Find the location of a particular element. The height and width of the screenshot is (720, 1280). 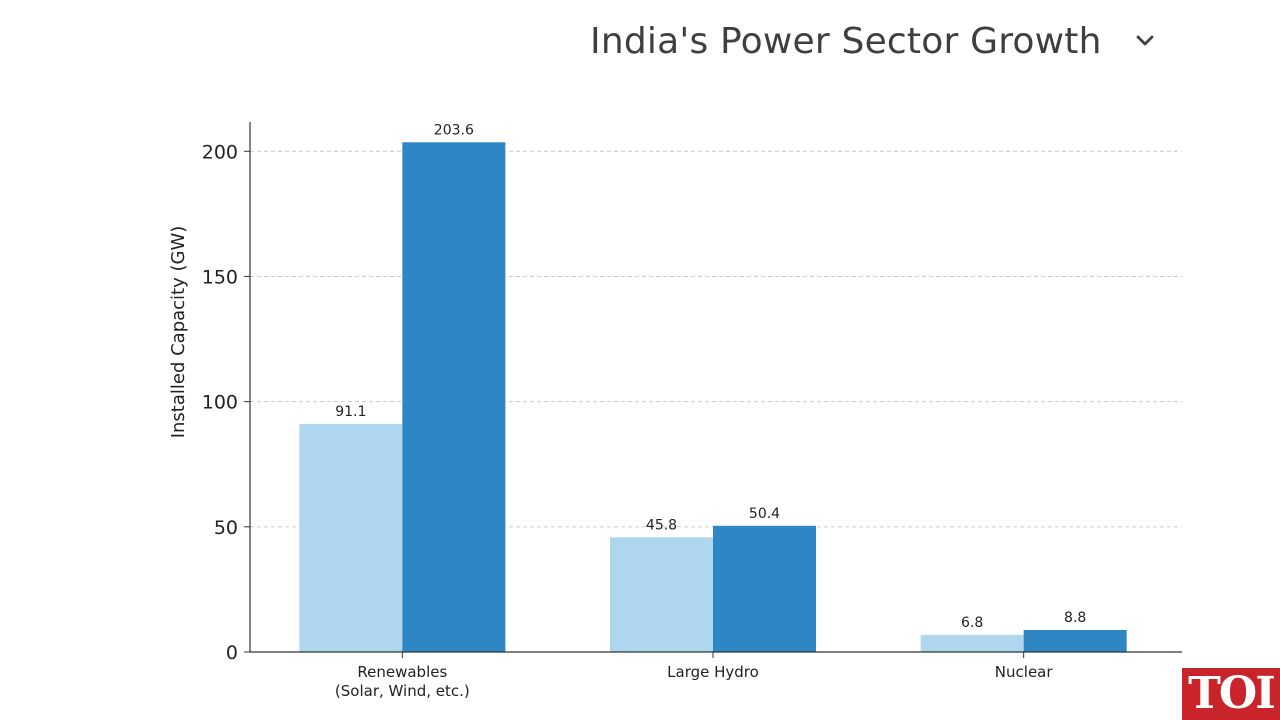

bar-value-label: 8.8 is located at coordinates (1075, 618).